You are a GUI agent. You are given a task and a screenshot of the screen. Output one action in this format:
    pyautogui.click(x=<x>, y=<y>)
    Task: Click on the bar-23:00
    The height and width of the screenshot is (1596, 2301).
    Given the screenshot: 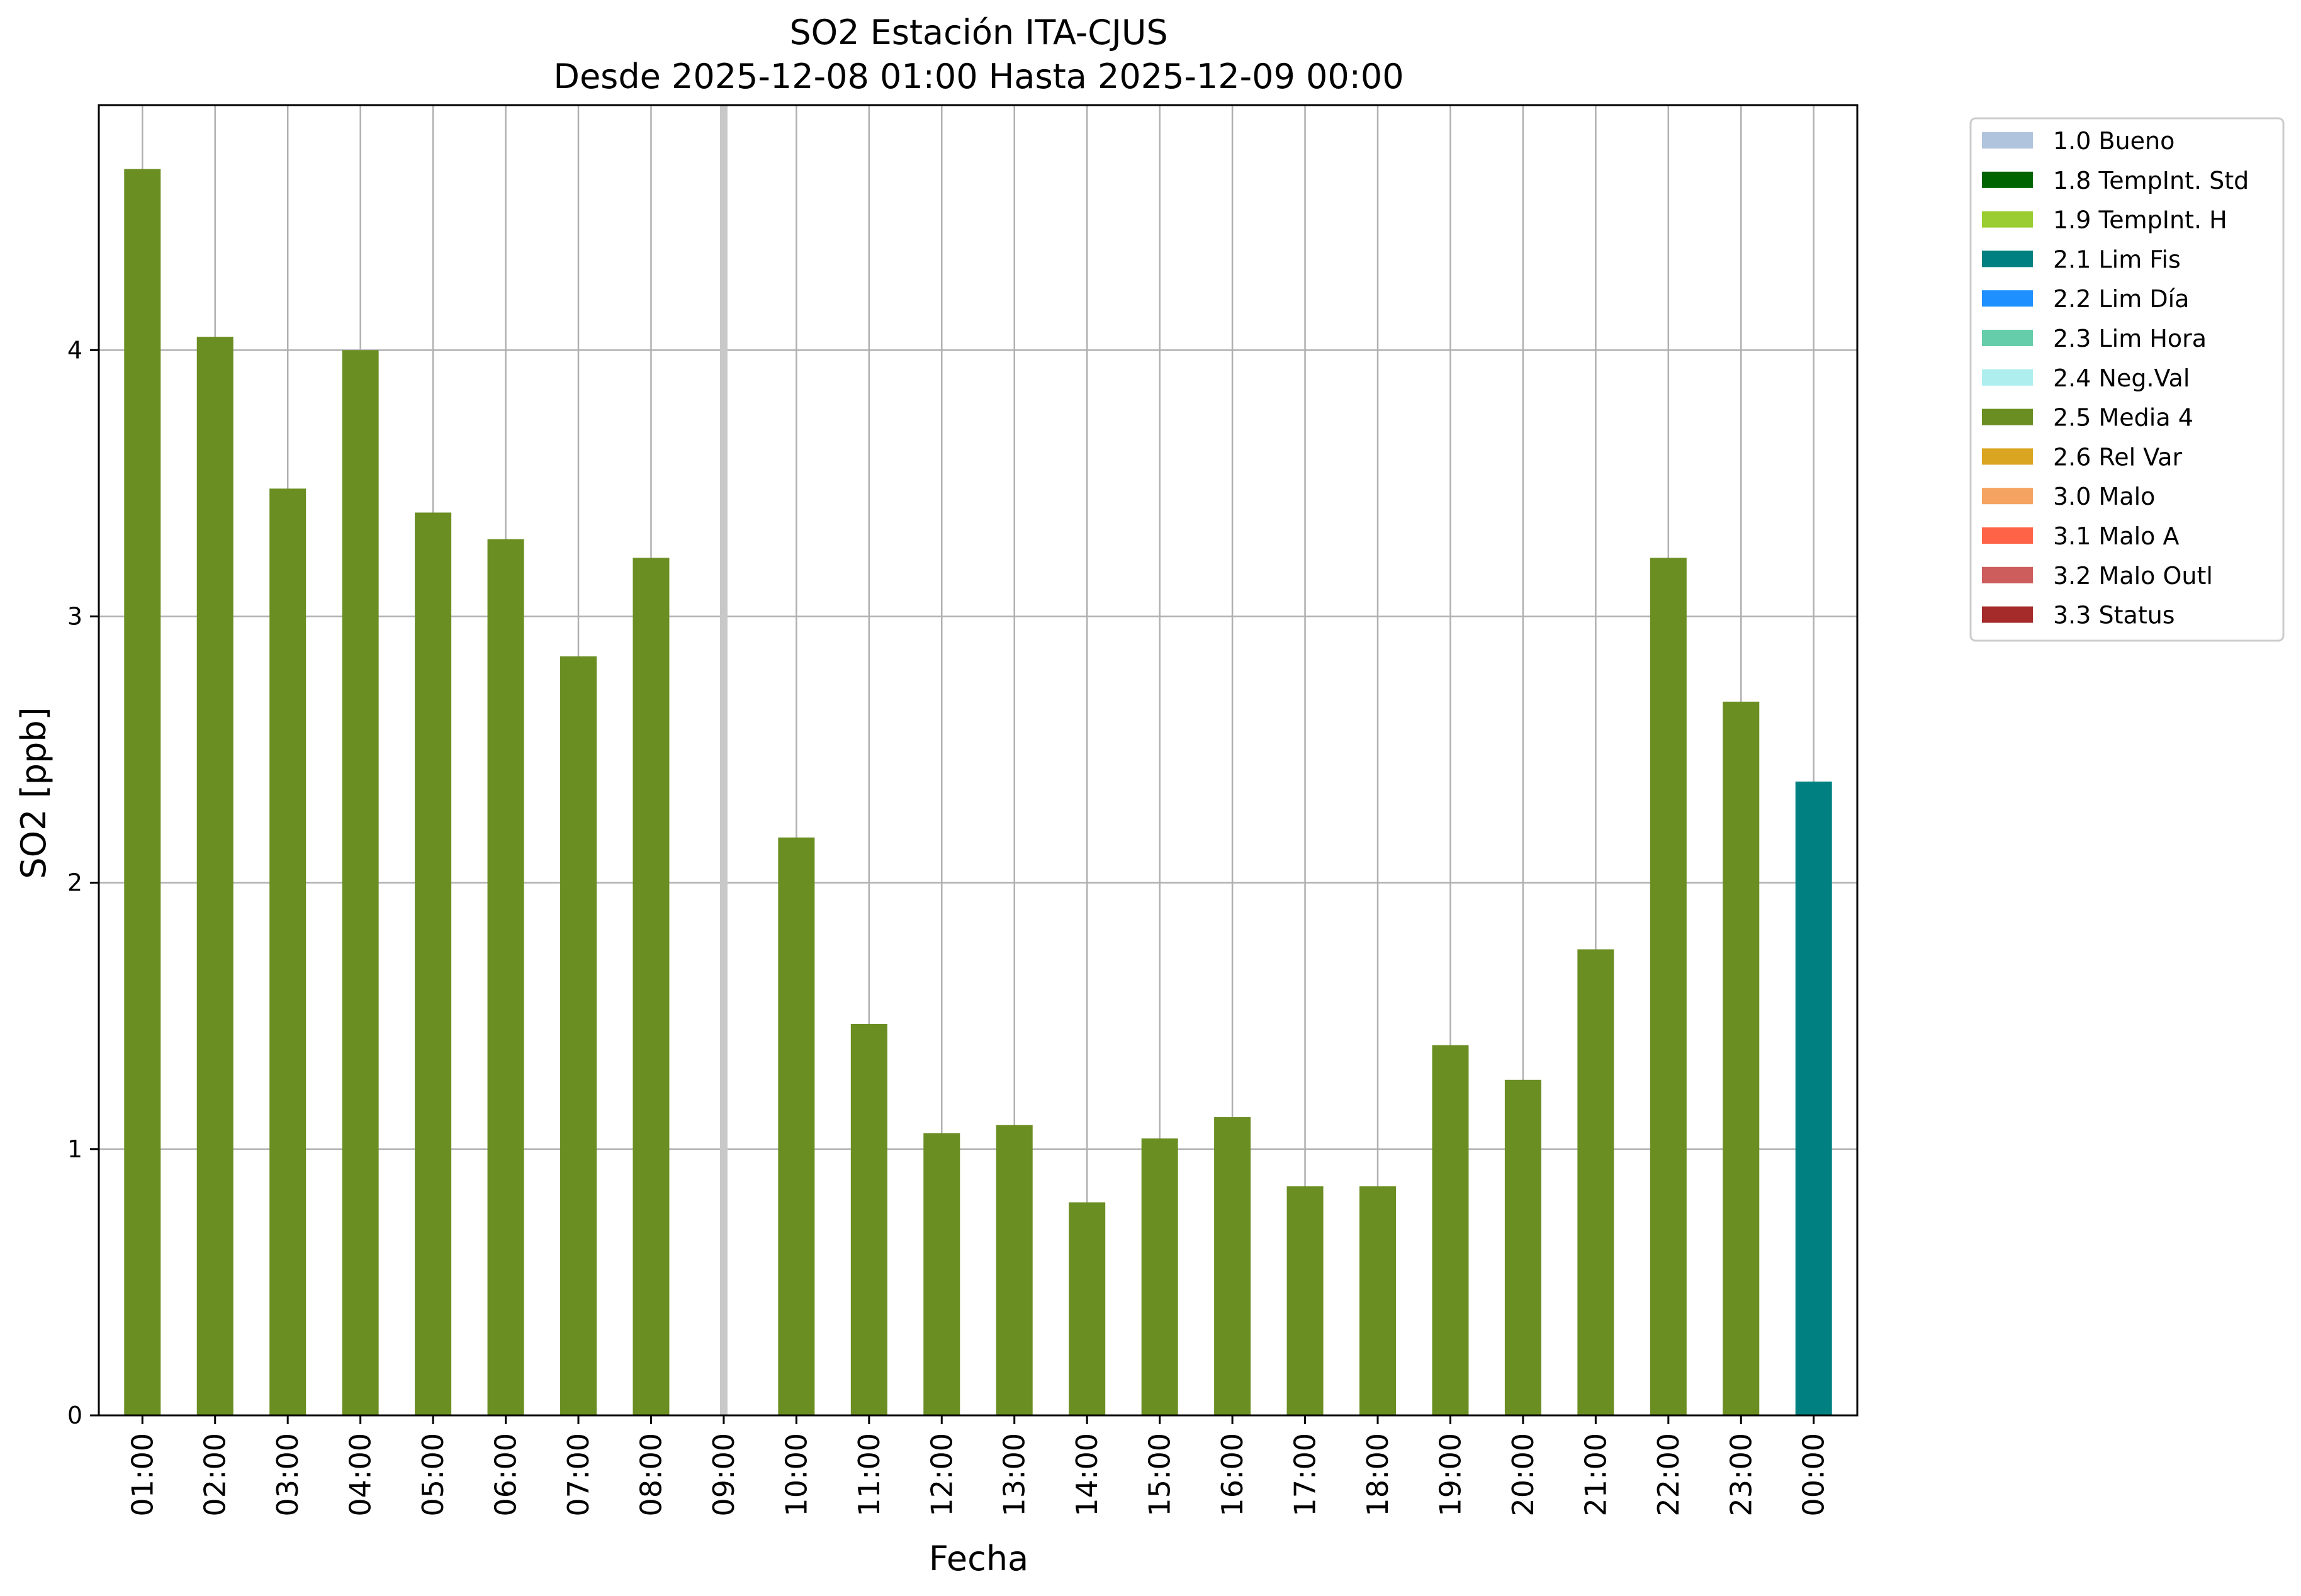 What is the action you would take?
    pyautogui.click(x=1742, y=1058)
    